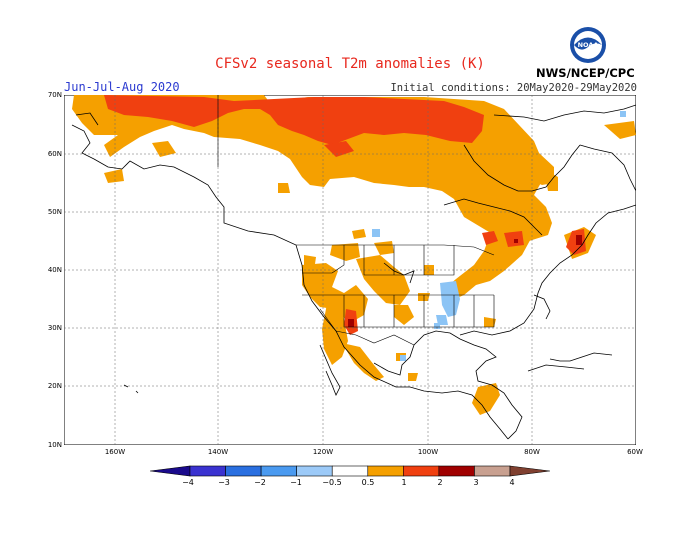 This screenshot has width=700, height=541. Describe the element at coordinates (188, 482) in the screenshot. I see `colorbar-tick: −4` at that location.